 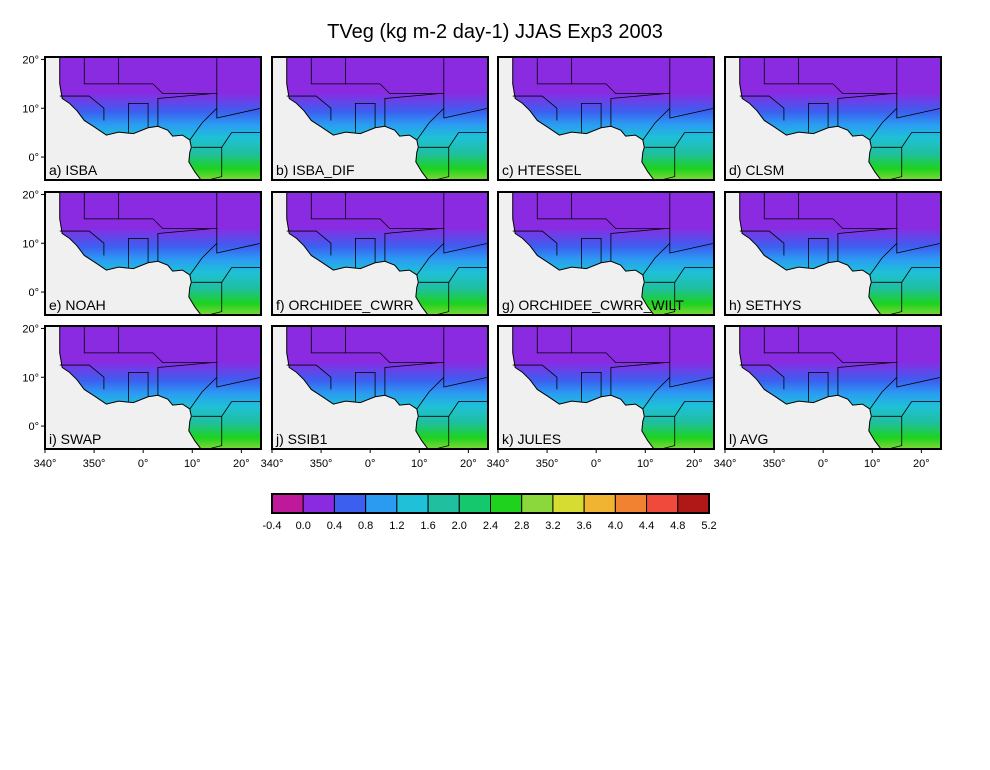 What do you see at coordinates (303, 526) in the screenshot?
I see `colorbar-label: 0.0` at bounding box center [303, 526].